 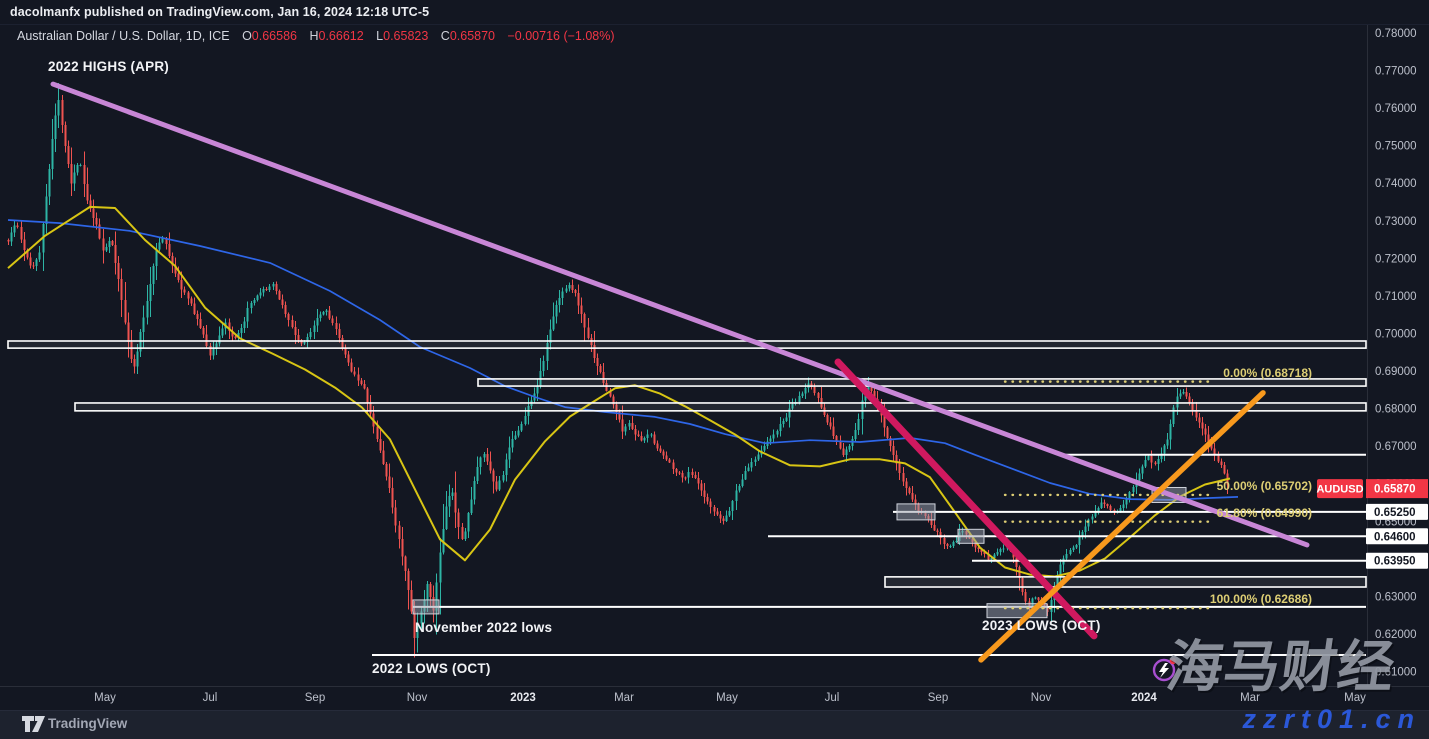 I want to click on time-tick-2024: 2024, so click(x=1144, y=698).